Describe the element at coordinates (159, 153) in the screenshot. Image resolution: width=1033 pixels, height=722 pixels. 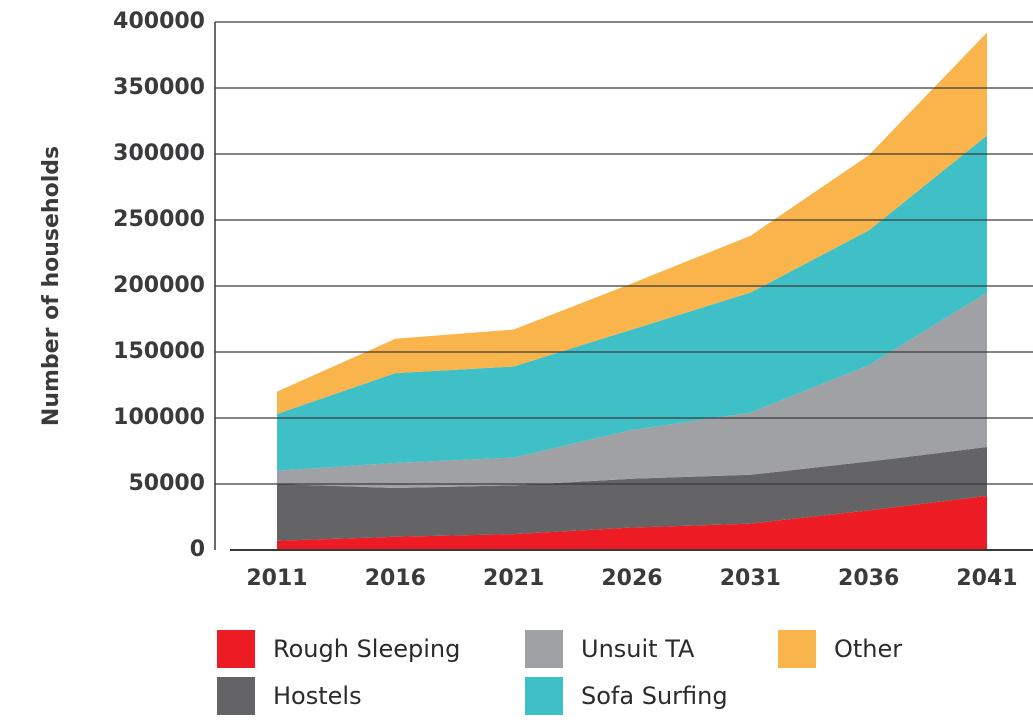
I see `y-tick-label: 300000` at that location.